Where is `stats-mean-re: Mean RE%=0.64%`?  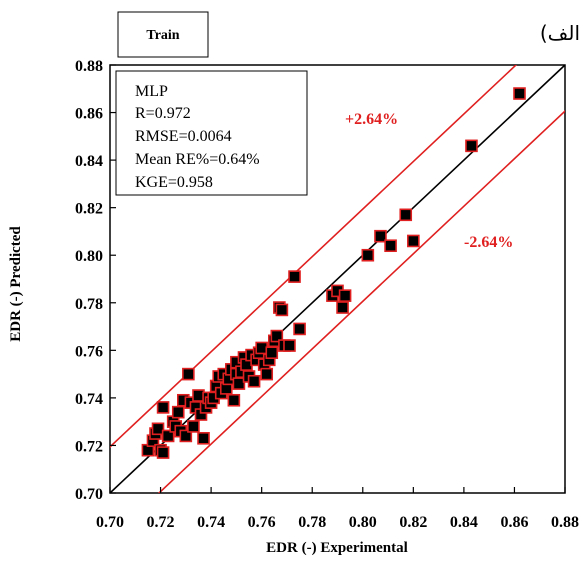 stats-mean-re: Mean RE%=0.64% is located at coordinates (197, 159).